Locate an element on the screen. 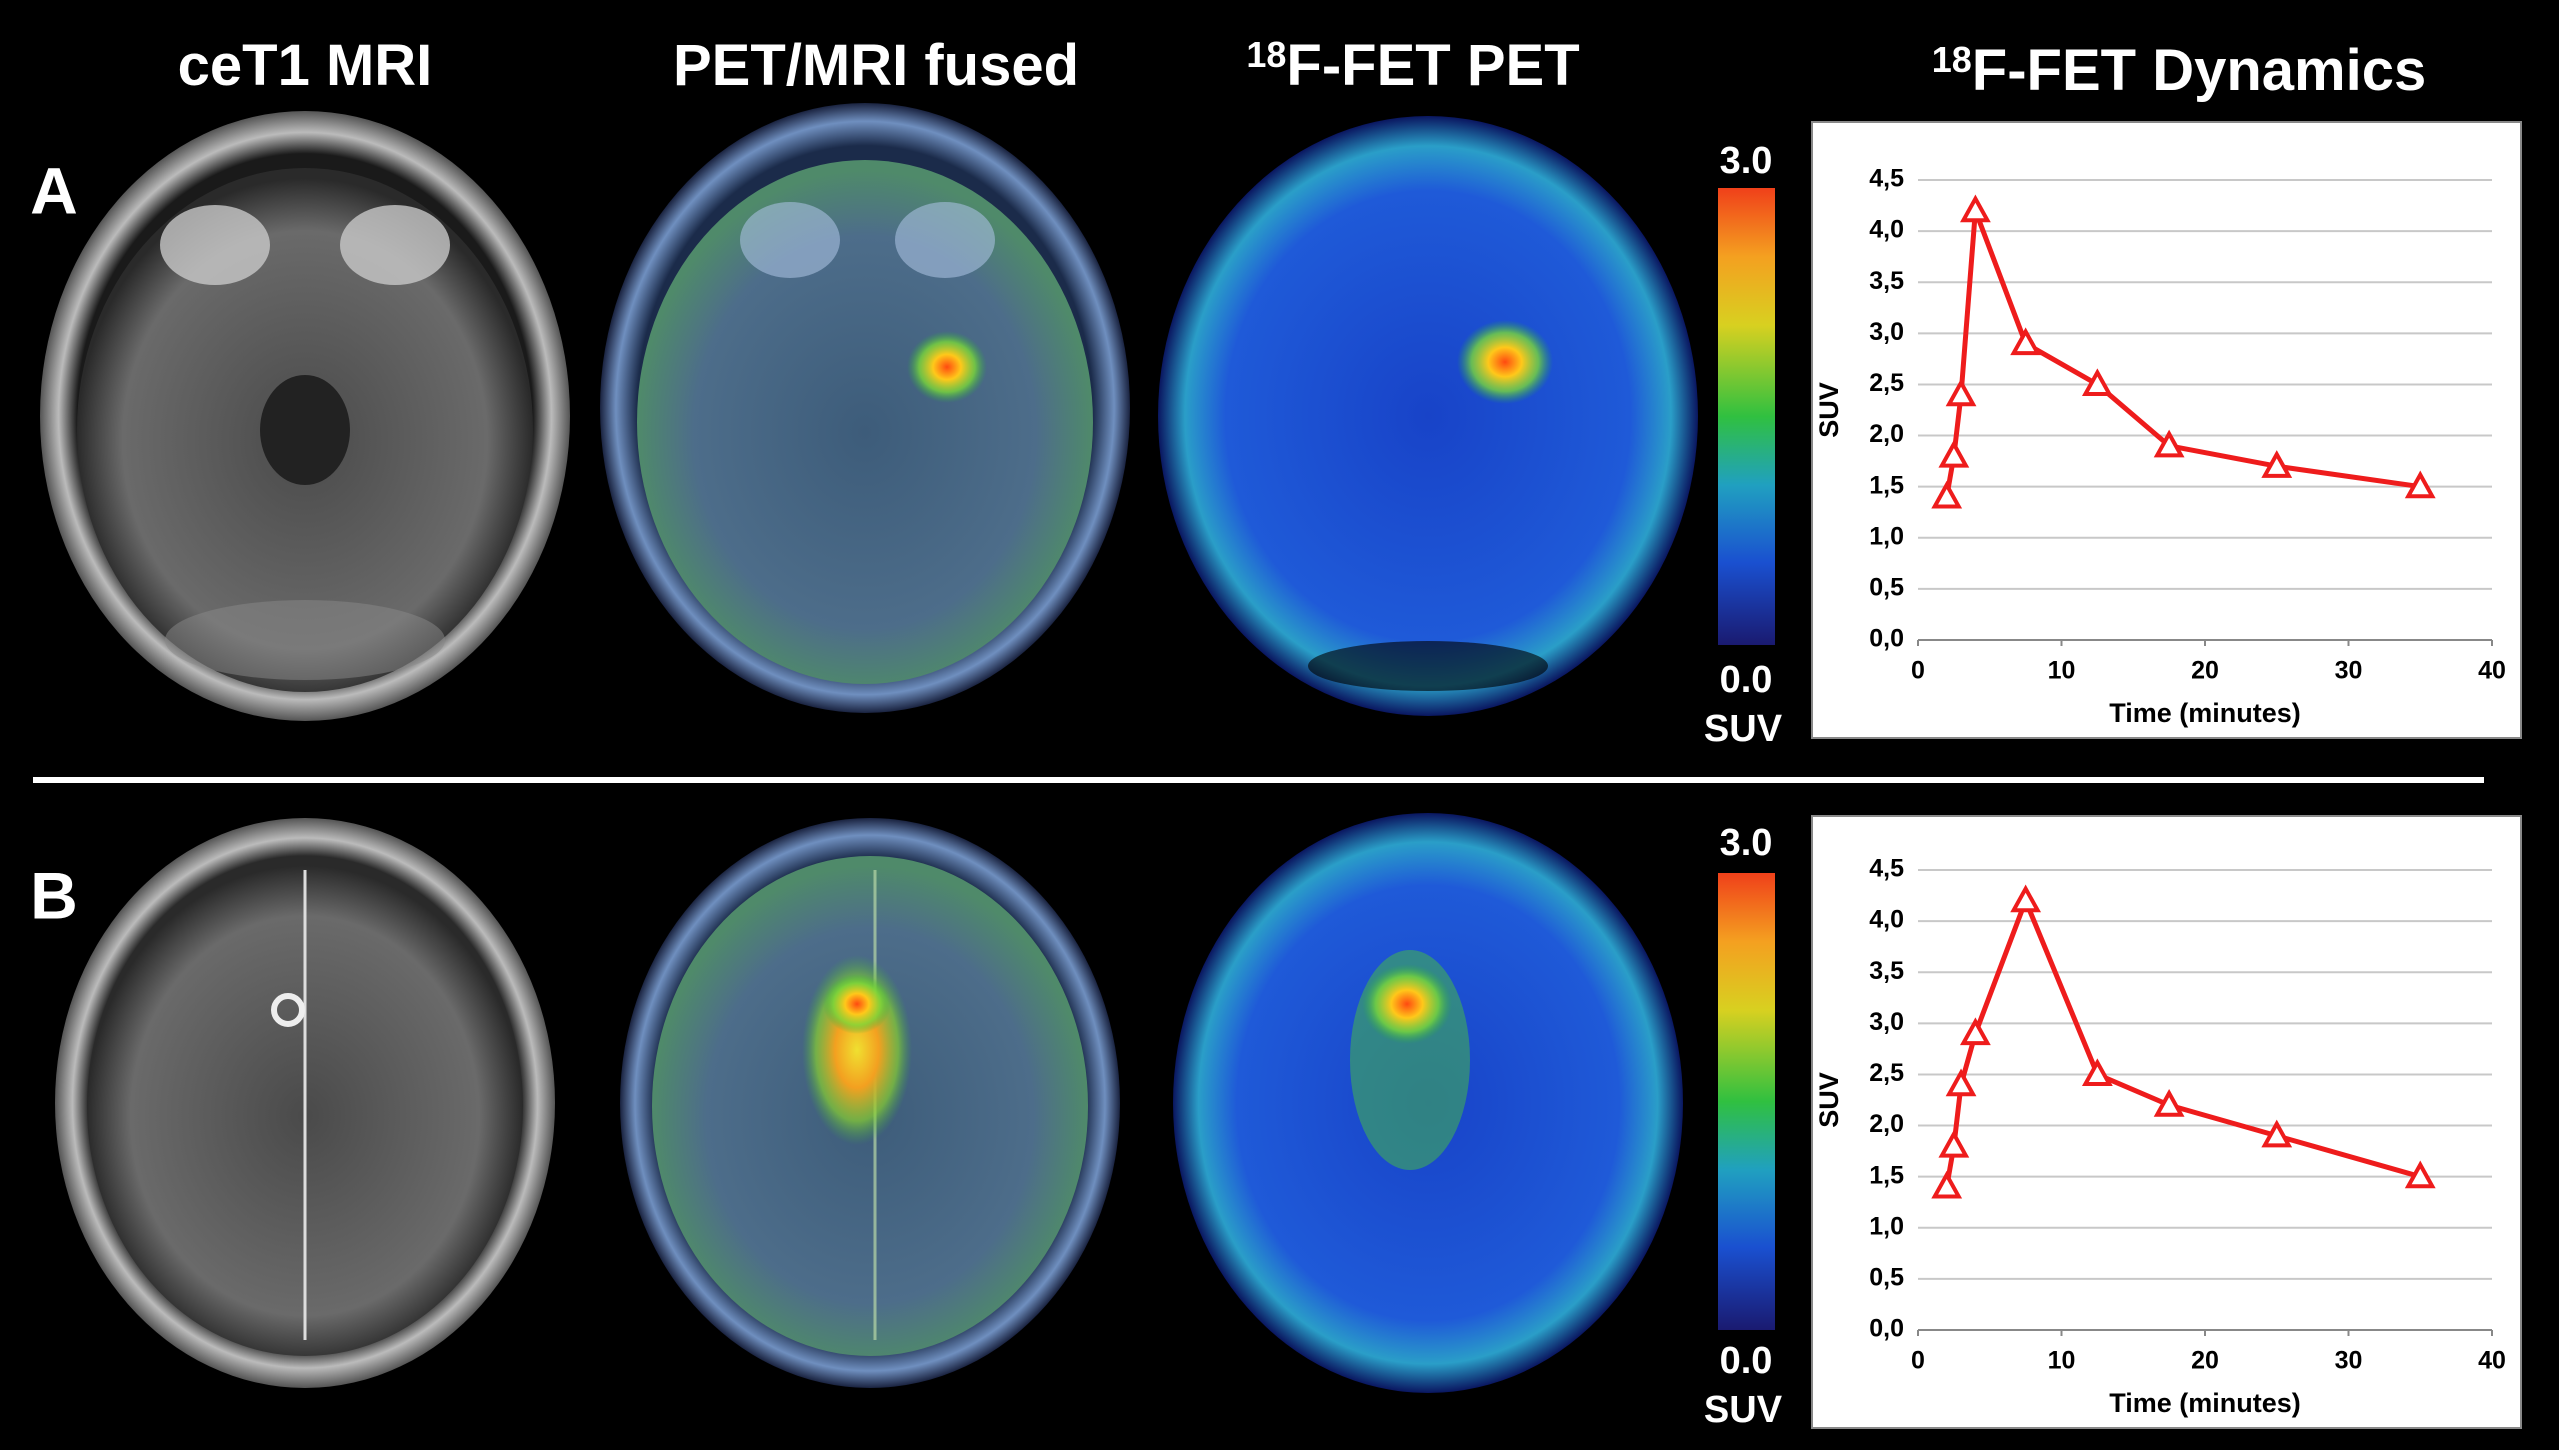  header-text: F-FET PET is located at coordinates (1432, 65).